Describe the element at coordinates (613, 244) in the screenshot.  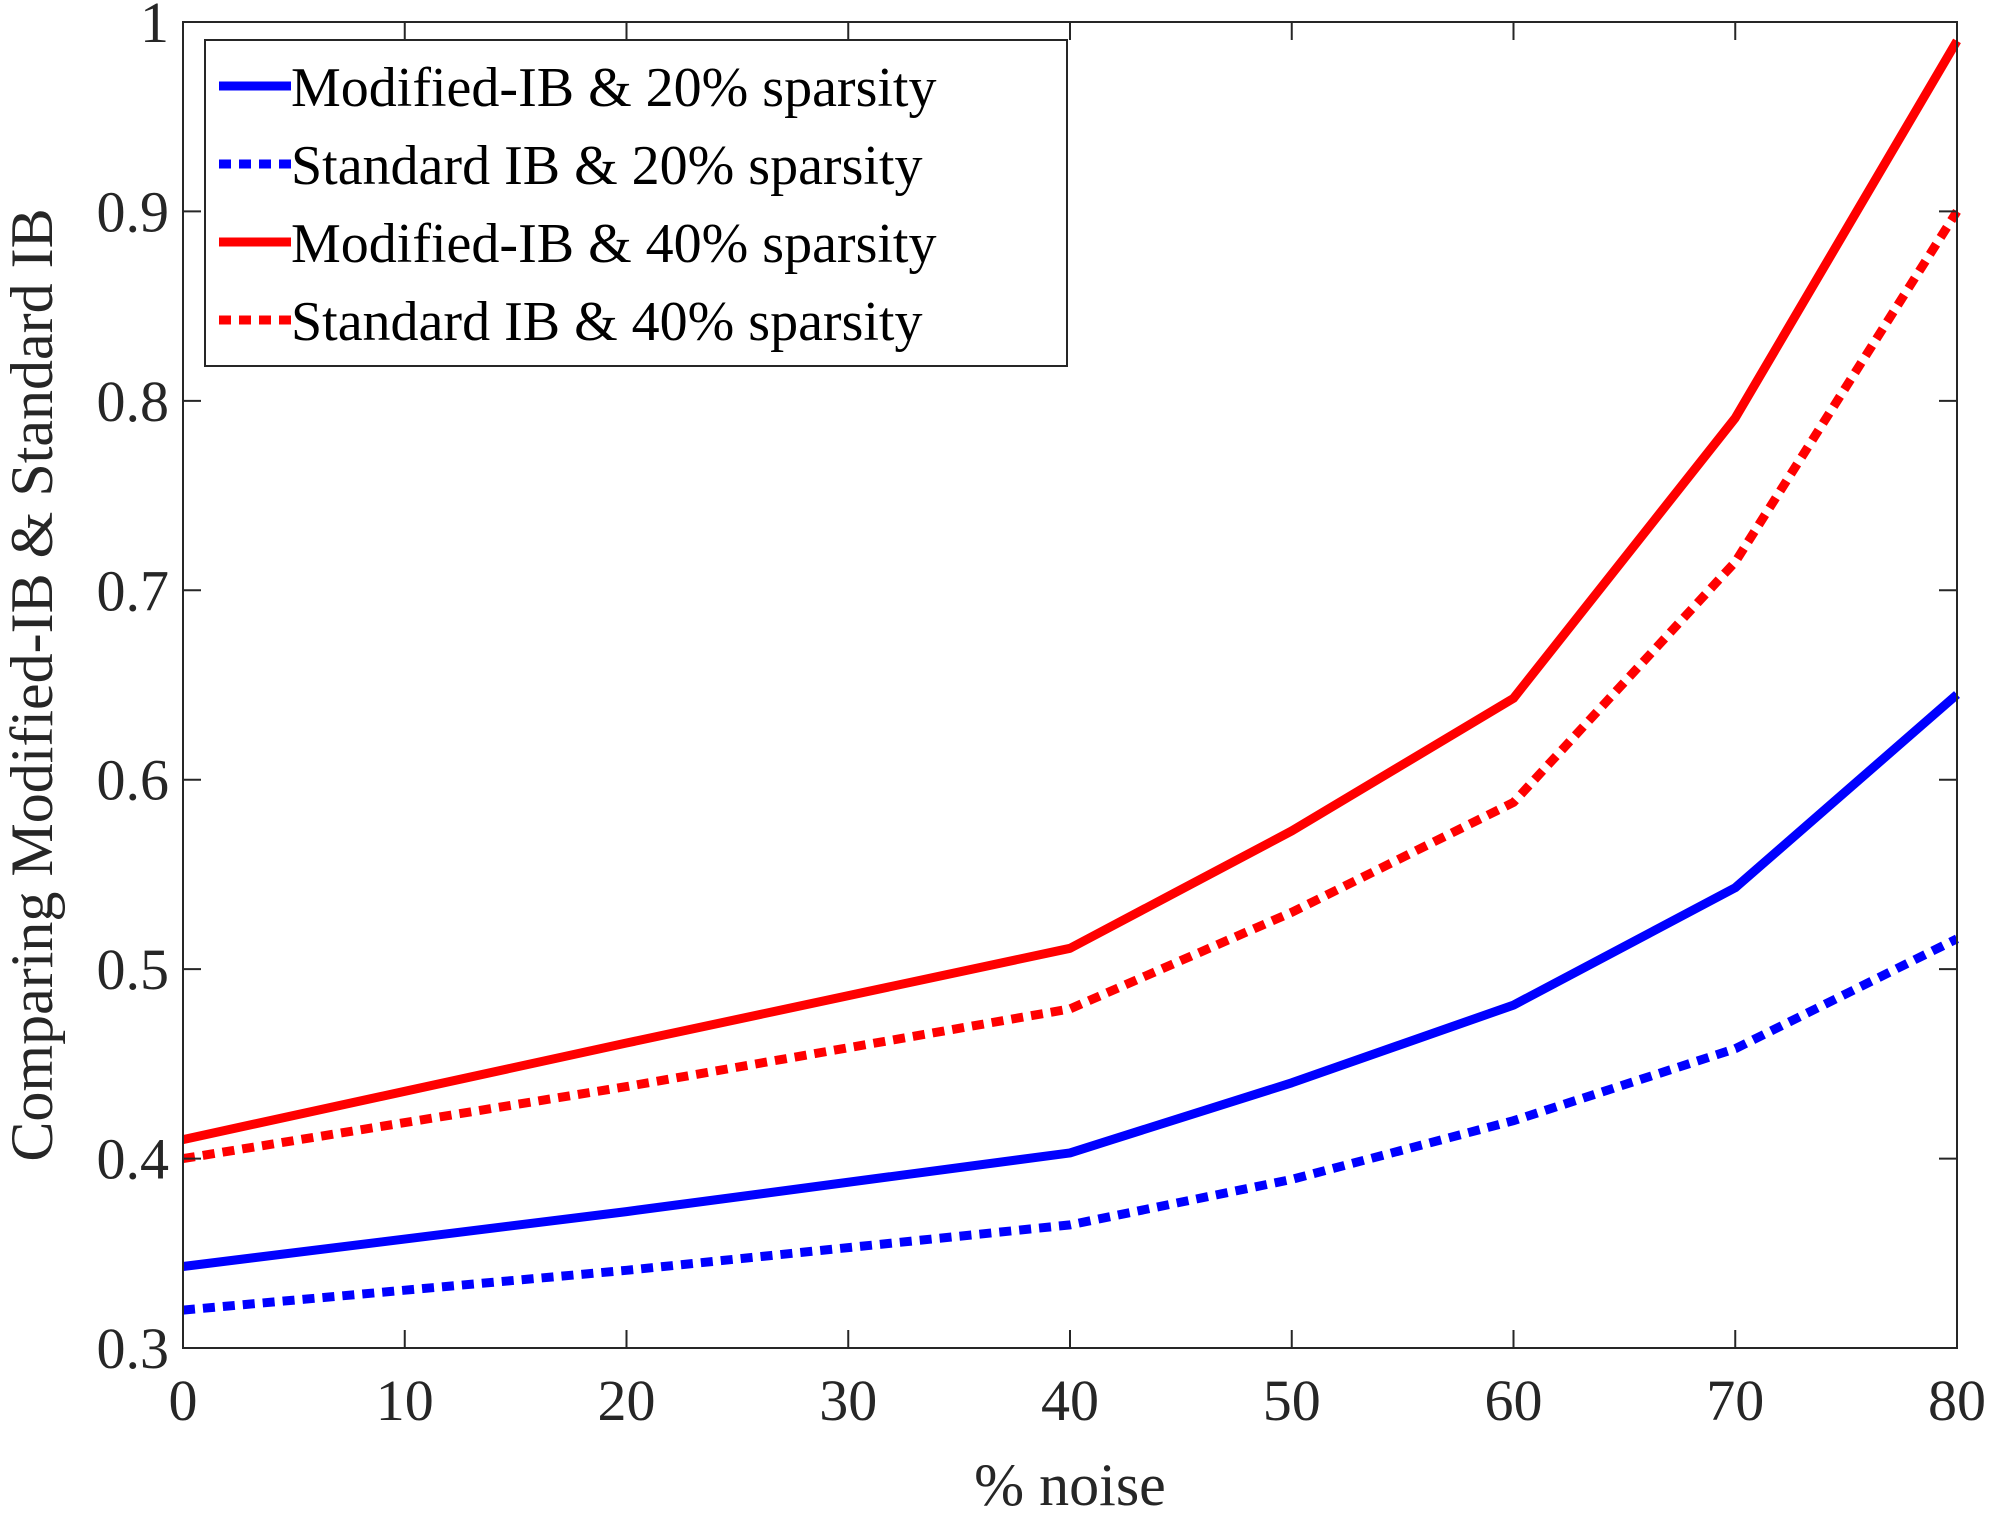
I see `legend-label-3: Modified-IB & 40% sparsity` at that location.